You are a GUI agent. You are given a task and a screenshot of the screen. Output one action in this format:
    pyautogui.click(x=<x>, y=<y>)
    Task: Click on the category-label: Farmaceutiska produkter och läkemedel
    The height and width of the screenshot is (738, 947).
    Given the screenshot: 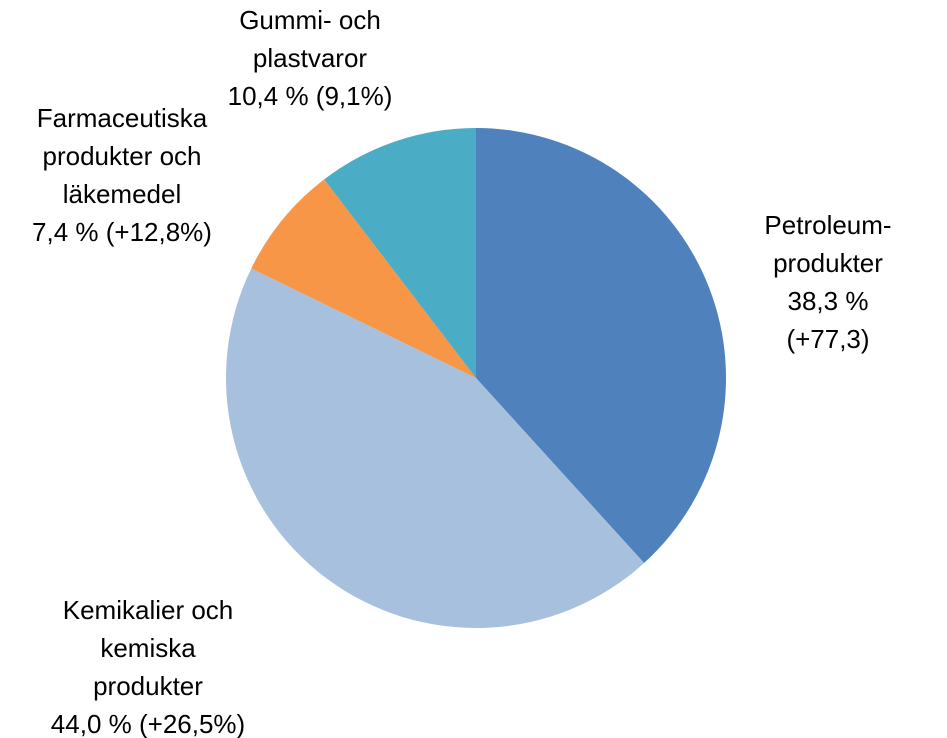 What is the action you would take?
    pyautogui.click(x=122, y=156)
    